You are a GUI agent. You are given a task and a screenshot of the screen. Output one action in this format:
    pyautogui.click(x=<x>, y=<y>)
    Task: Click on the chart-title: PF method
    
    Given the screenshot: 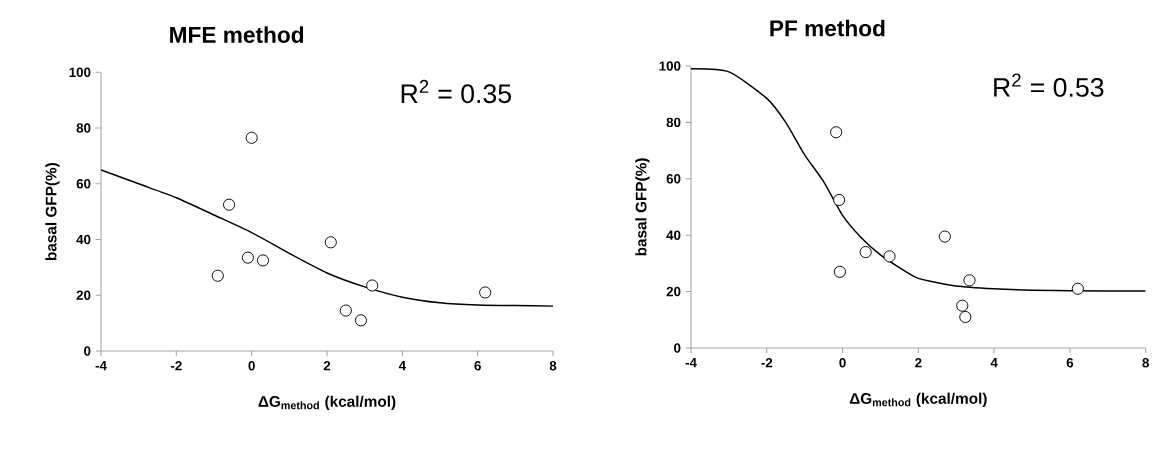 What is the action you would take?
    pyautogui.click(x=827, y=28)
    